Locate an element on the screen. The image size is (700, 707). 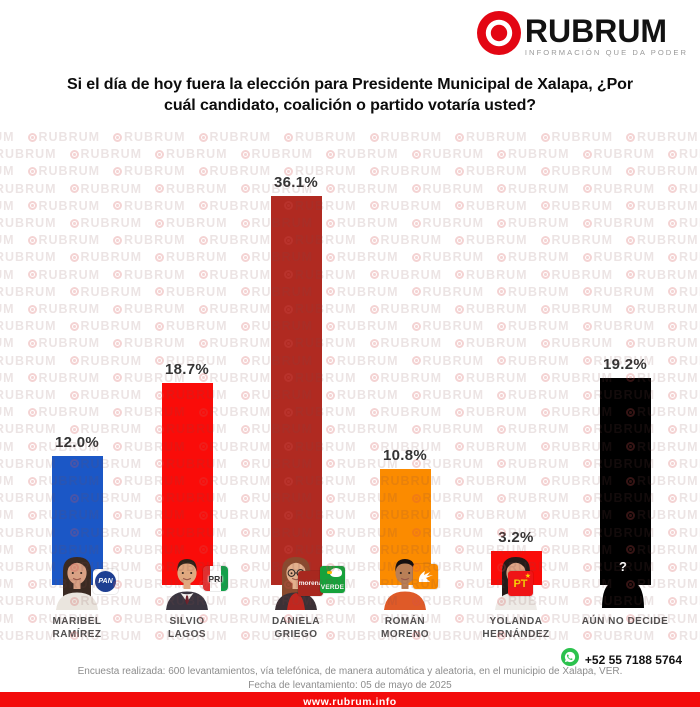
party-logo-pan: PAN is located at coordinates (105, 581).